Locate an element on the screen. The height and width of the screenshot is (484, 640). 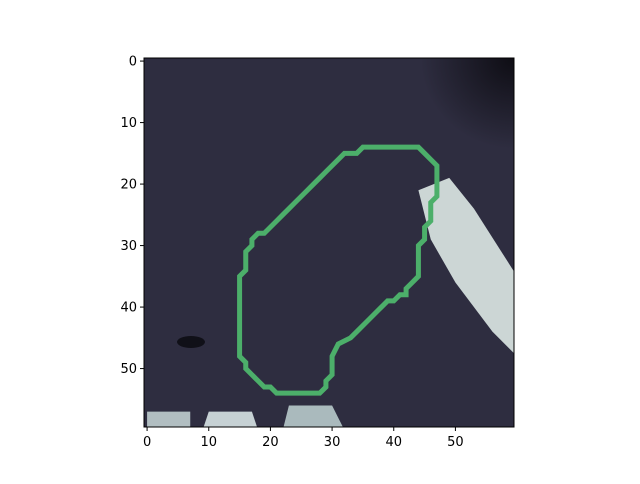
y-tick-label: 30 is located at coordinates (128, 246).